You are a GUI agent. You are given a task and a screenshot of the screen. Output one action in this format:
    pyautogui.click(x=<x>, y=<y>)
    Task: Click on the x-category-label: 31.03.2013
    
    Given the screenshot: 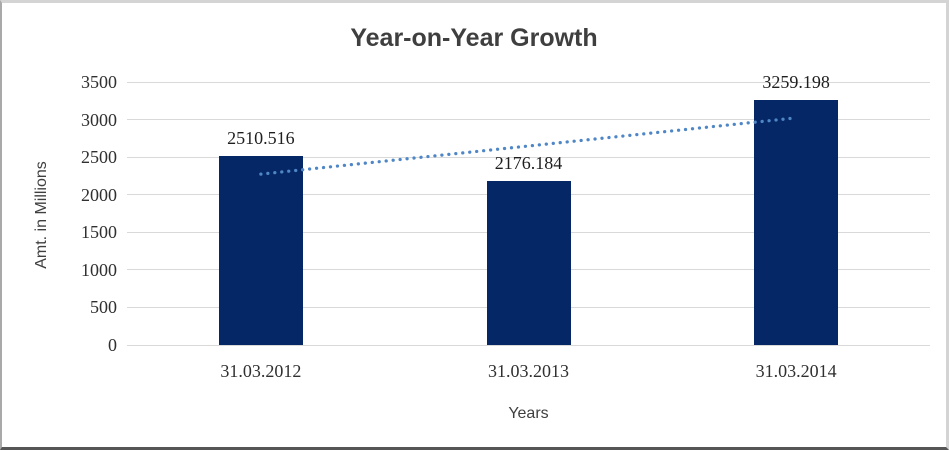 What is the action you would take?
    pyautogui.click(x=528, y=371)
    